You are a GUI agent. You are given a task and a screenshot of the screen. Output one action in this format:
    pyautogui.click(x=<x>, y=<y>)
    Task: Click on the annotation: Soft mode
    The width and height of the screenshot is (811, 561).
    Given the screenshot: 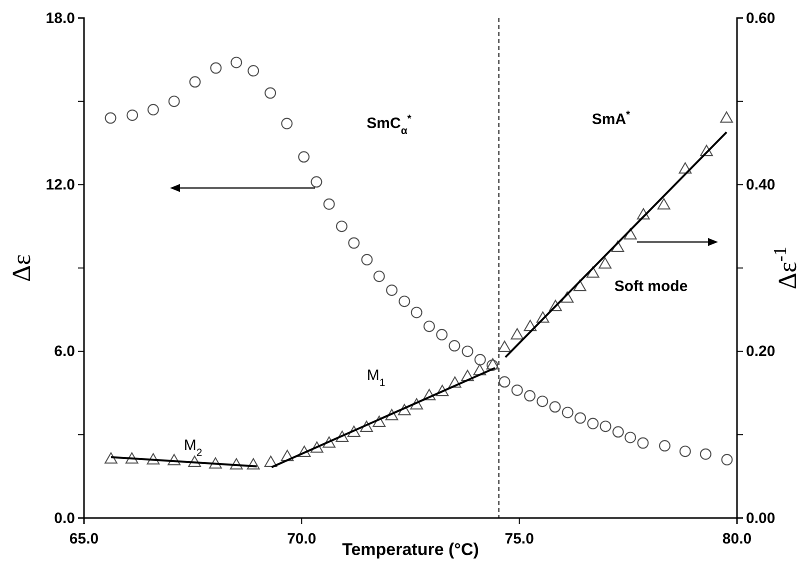 What is the action you would take?
    pyautogui.click(x=651, y=286)
    